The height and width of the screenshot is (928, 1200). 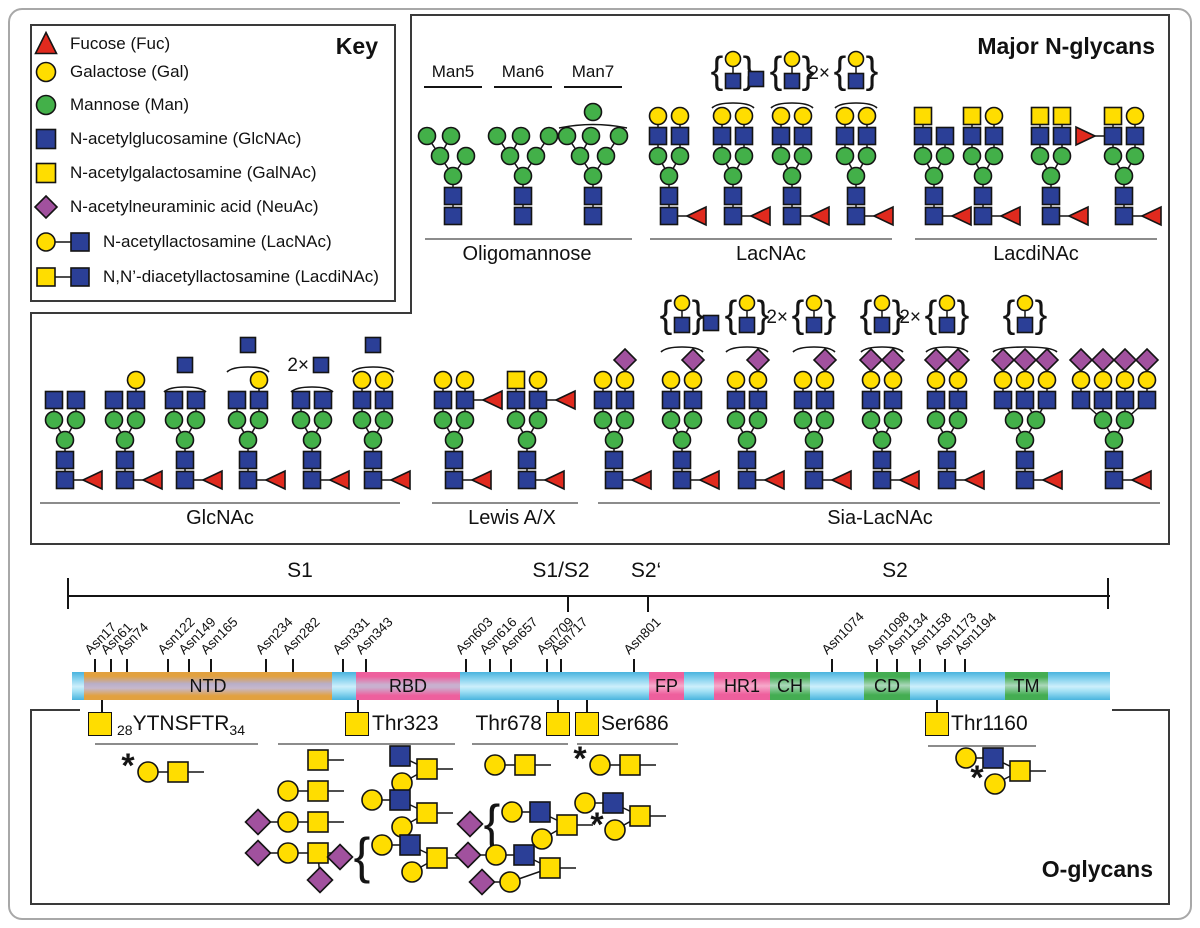 What do you see at coordinates (208, 685) in the screenshot?
I see `domain-label: NTD` at bounding box center [208, 685].